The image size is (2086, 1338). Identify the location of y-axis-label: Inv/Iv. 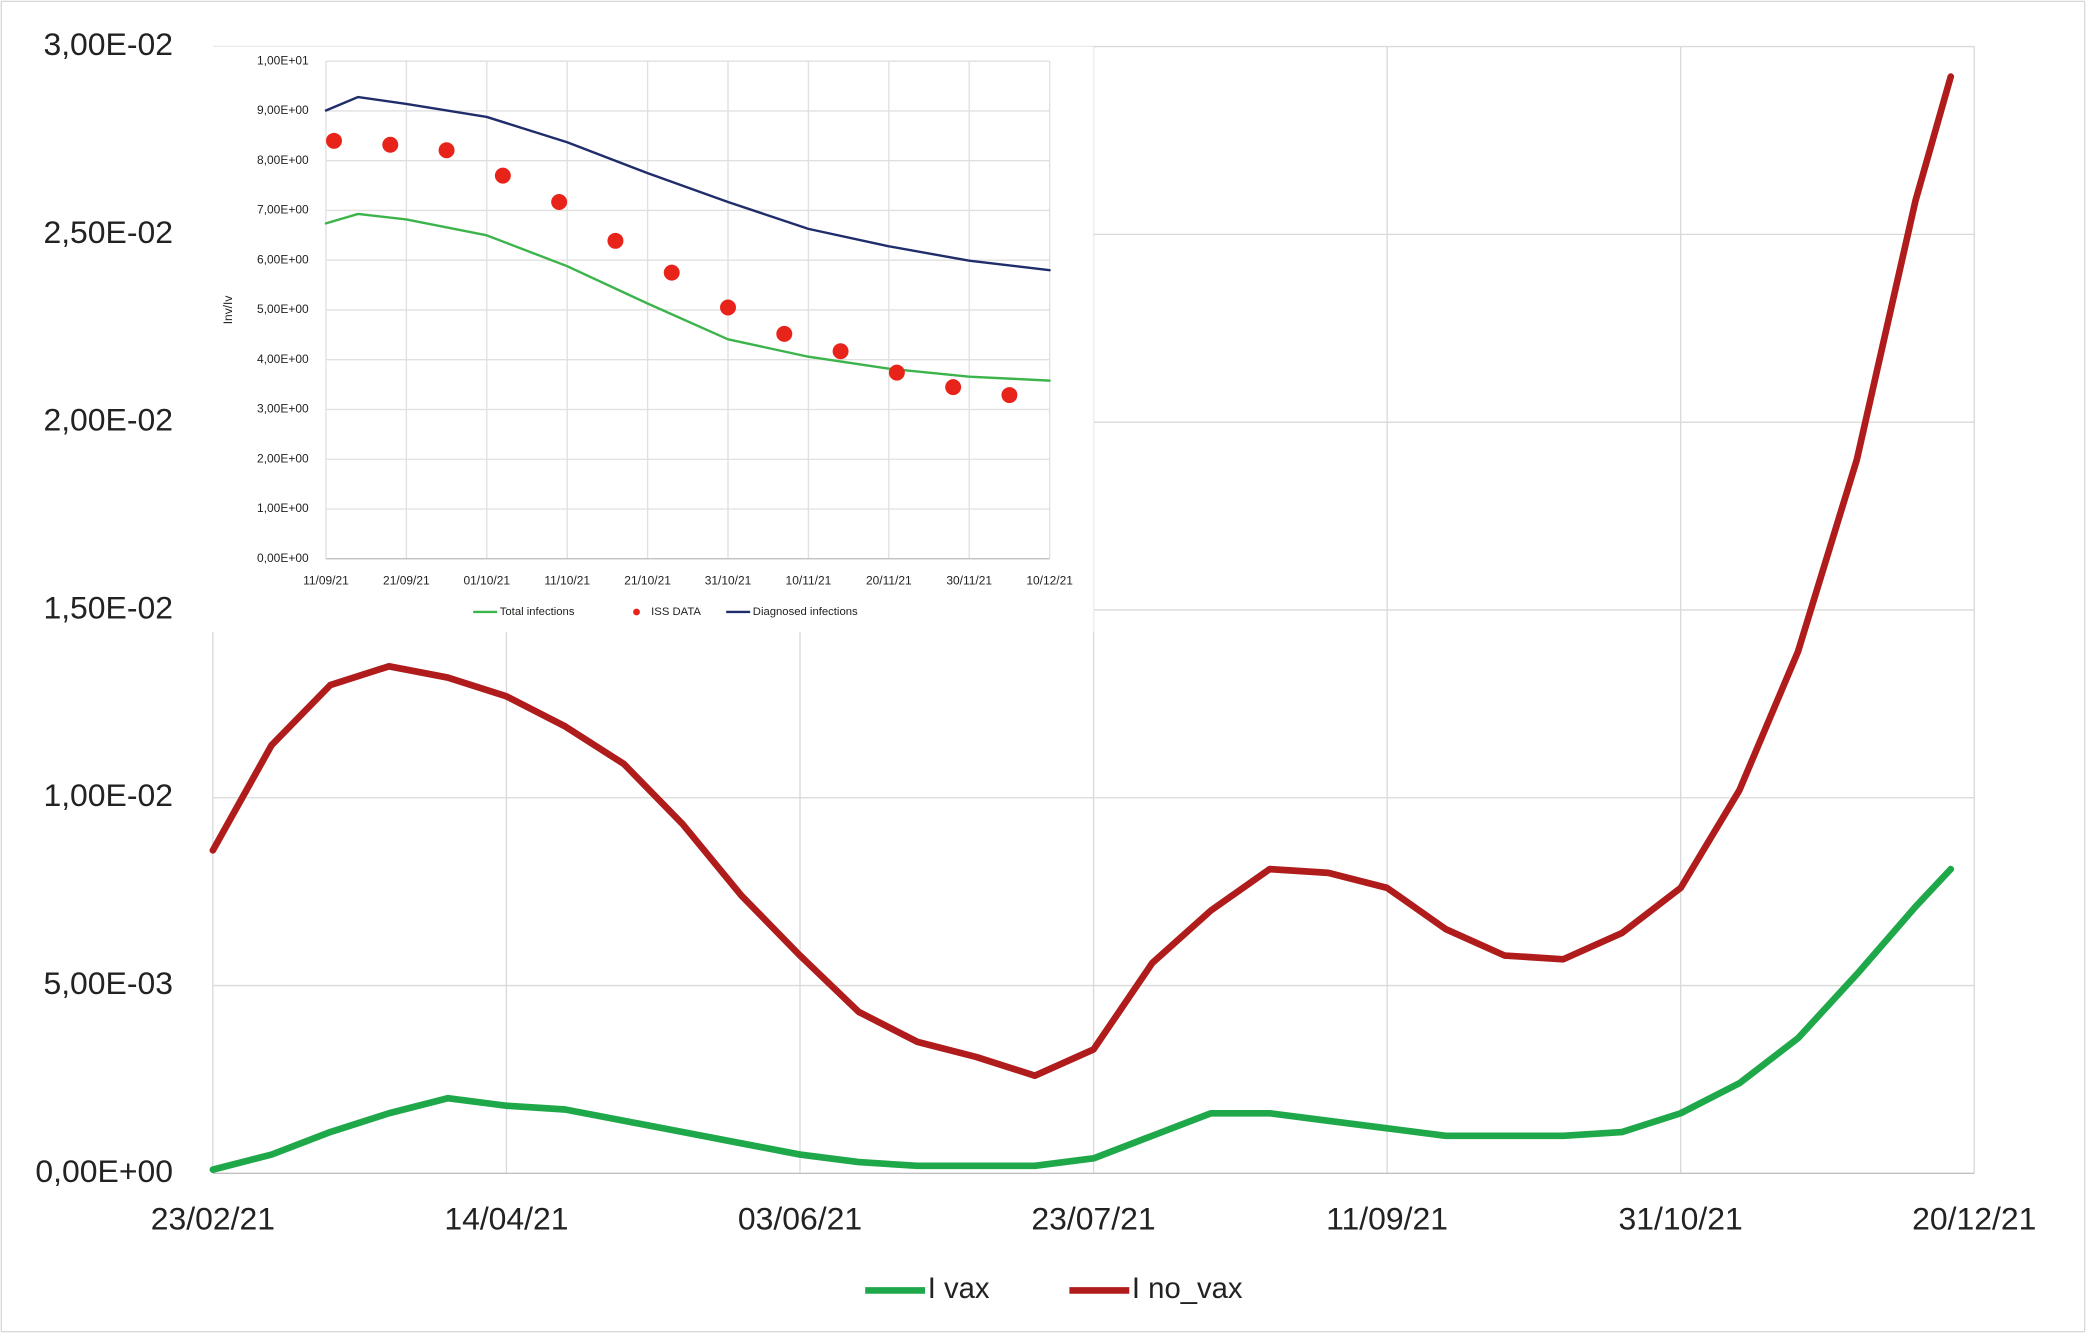
(228, 310).